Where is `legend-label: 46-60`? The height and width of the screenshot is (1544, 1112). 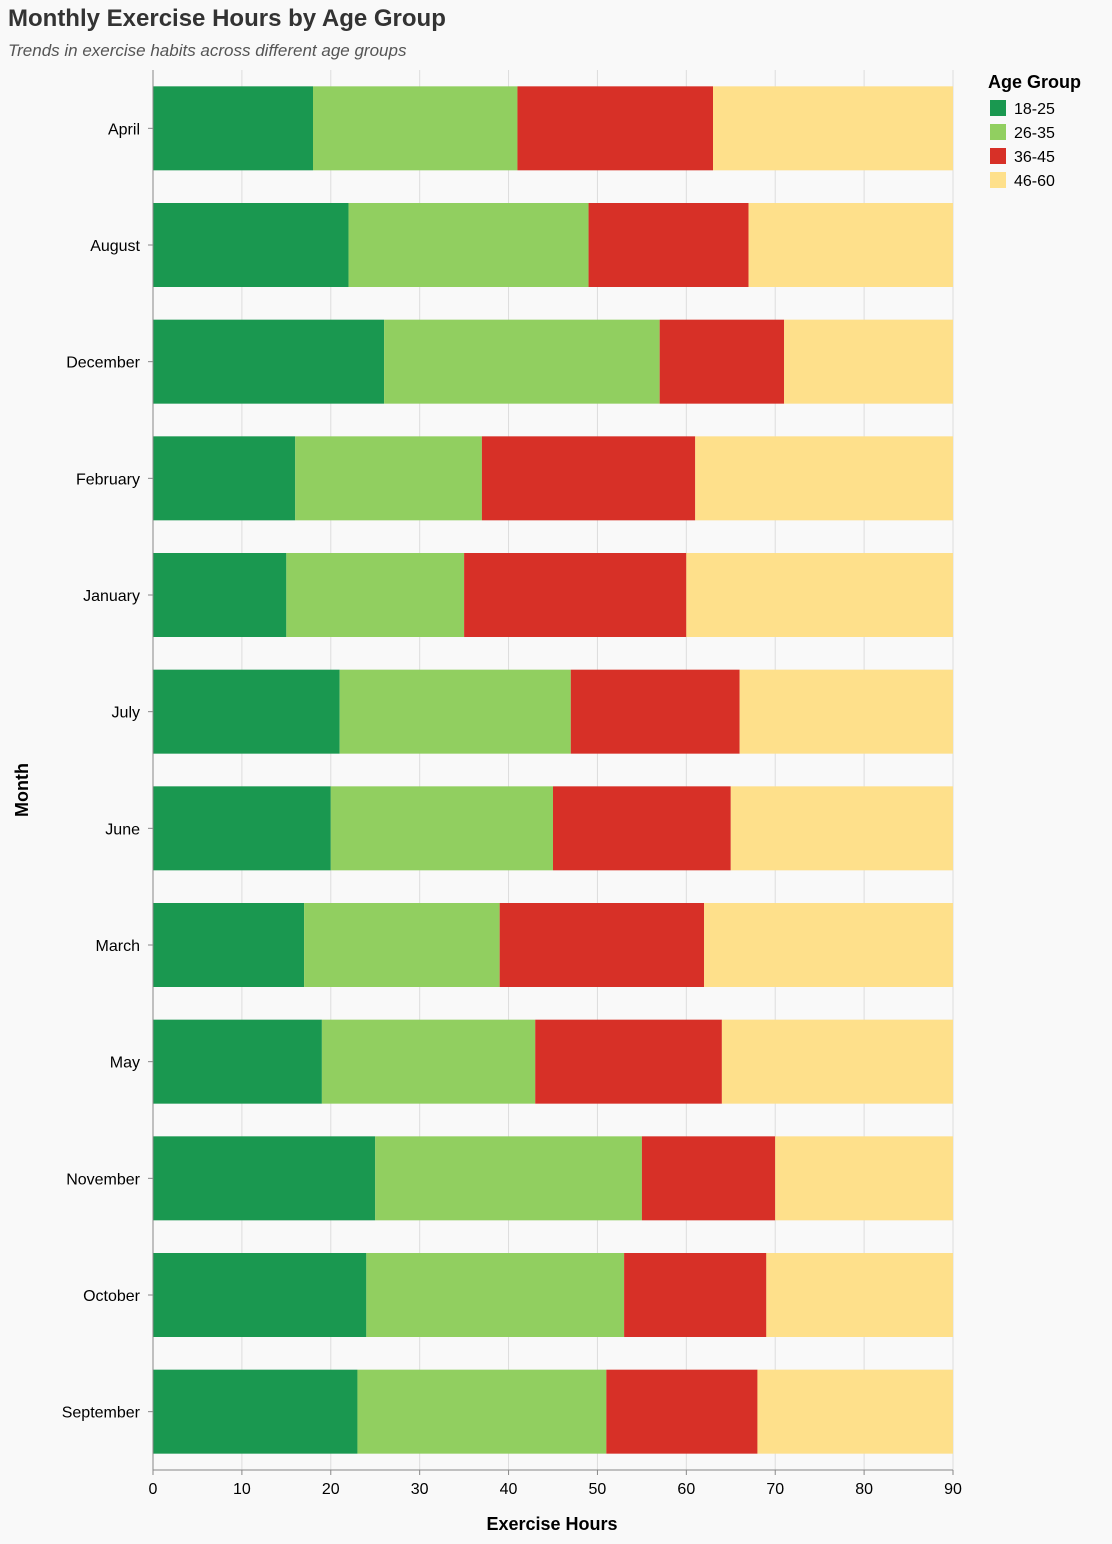 legend-label: 46-60 is located at coordinates (1034, 181).